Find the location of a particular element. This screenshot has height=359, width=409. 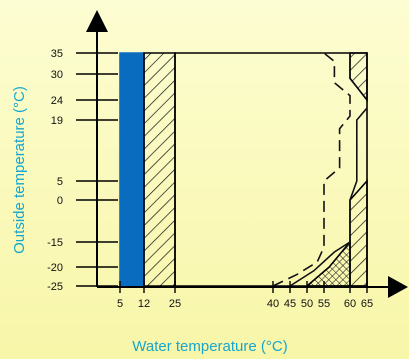

y-tick-label: 35 is located at coordinates (57, 54).